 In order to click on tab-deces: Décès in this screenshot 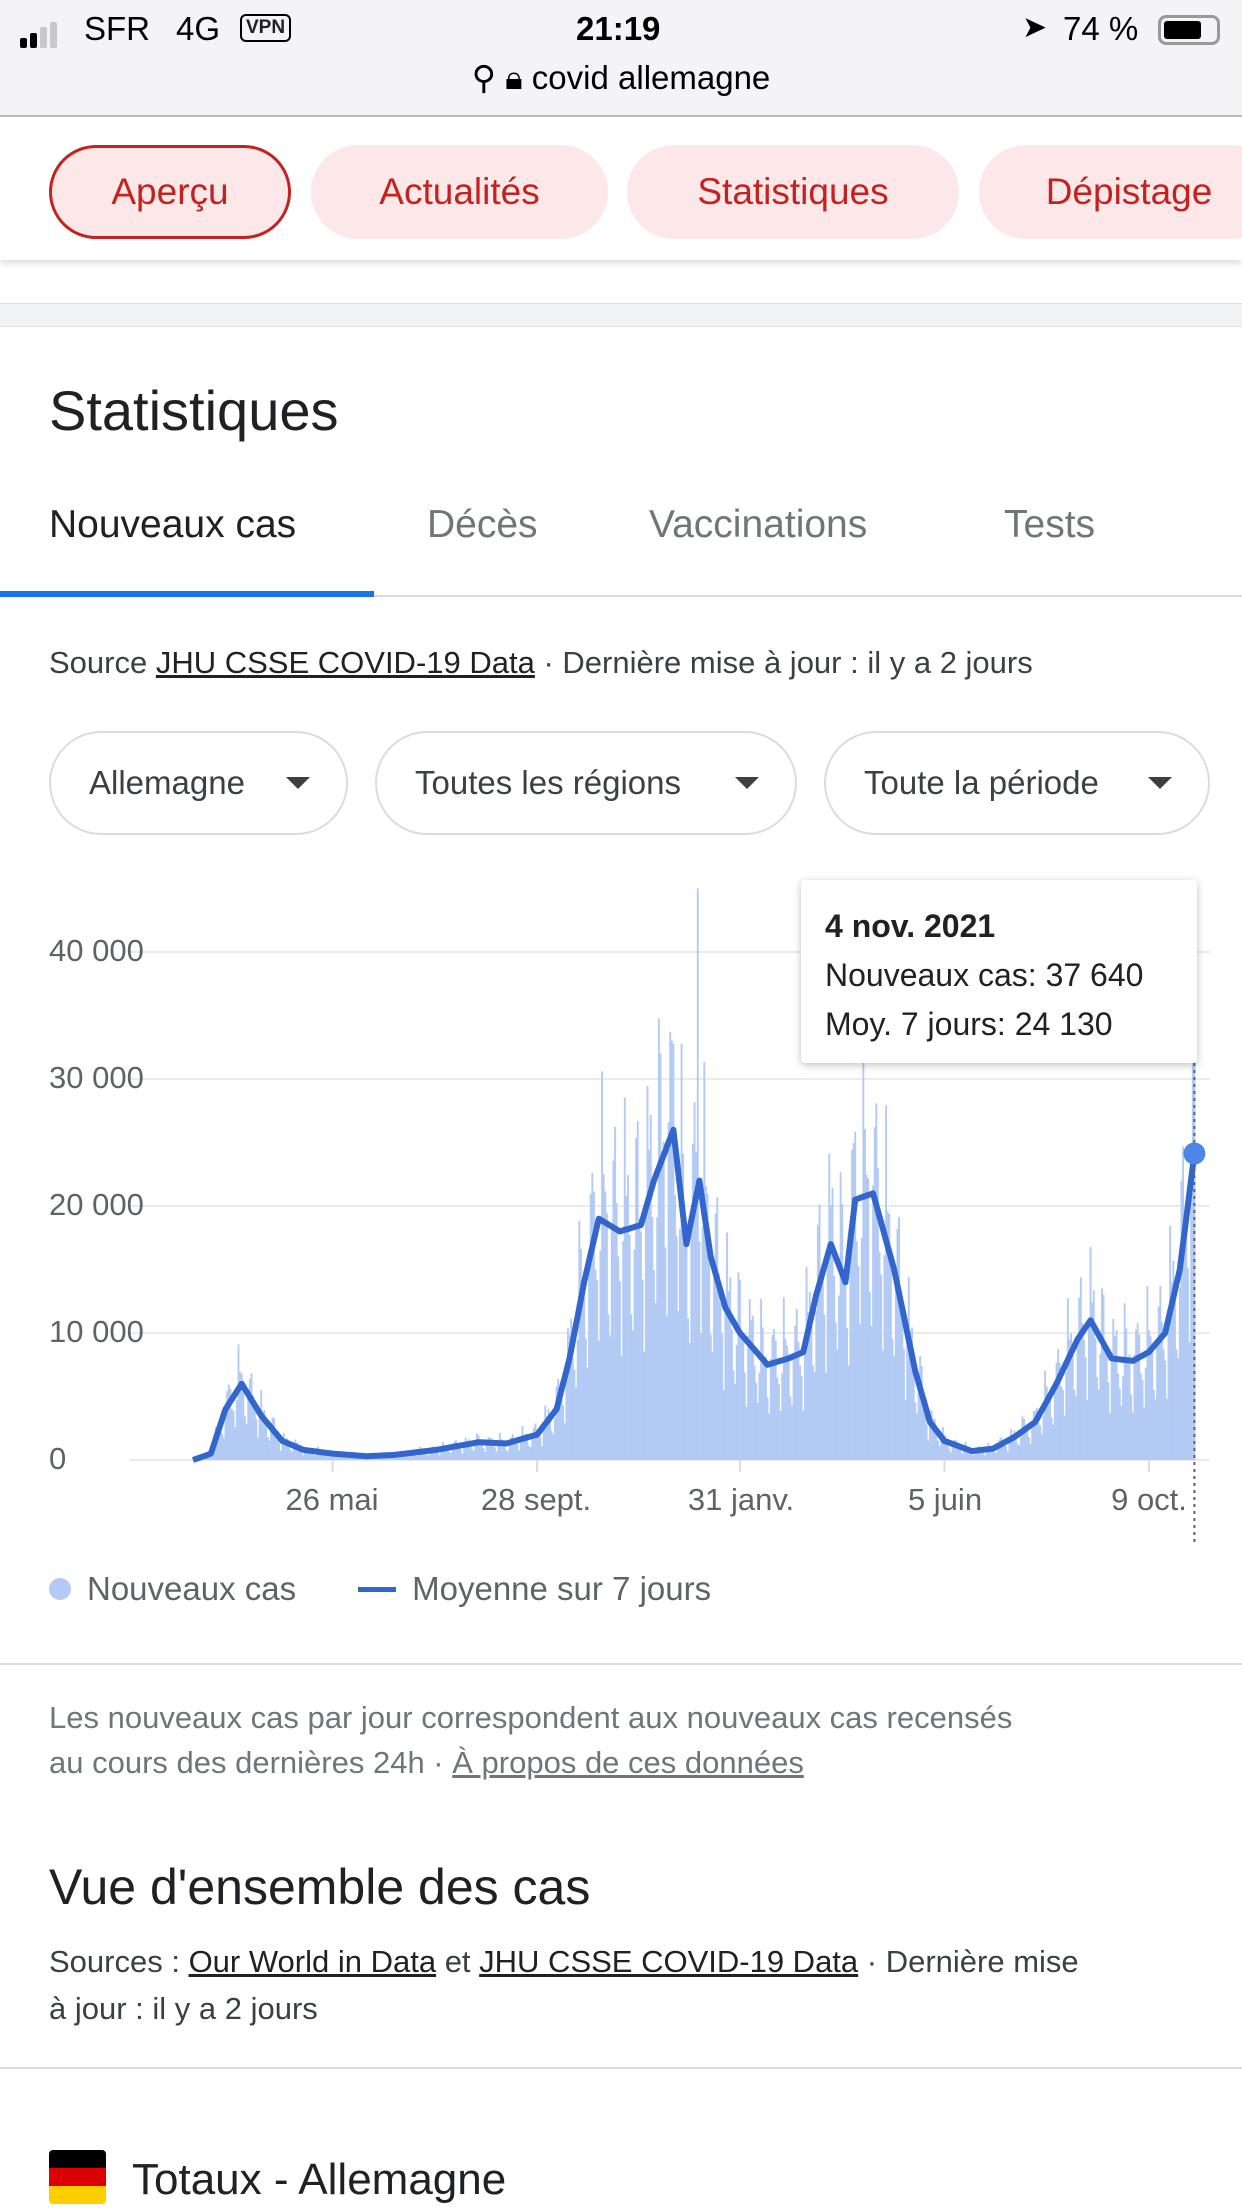, I will do `click(482, 524)`.